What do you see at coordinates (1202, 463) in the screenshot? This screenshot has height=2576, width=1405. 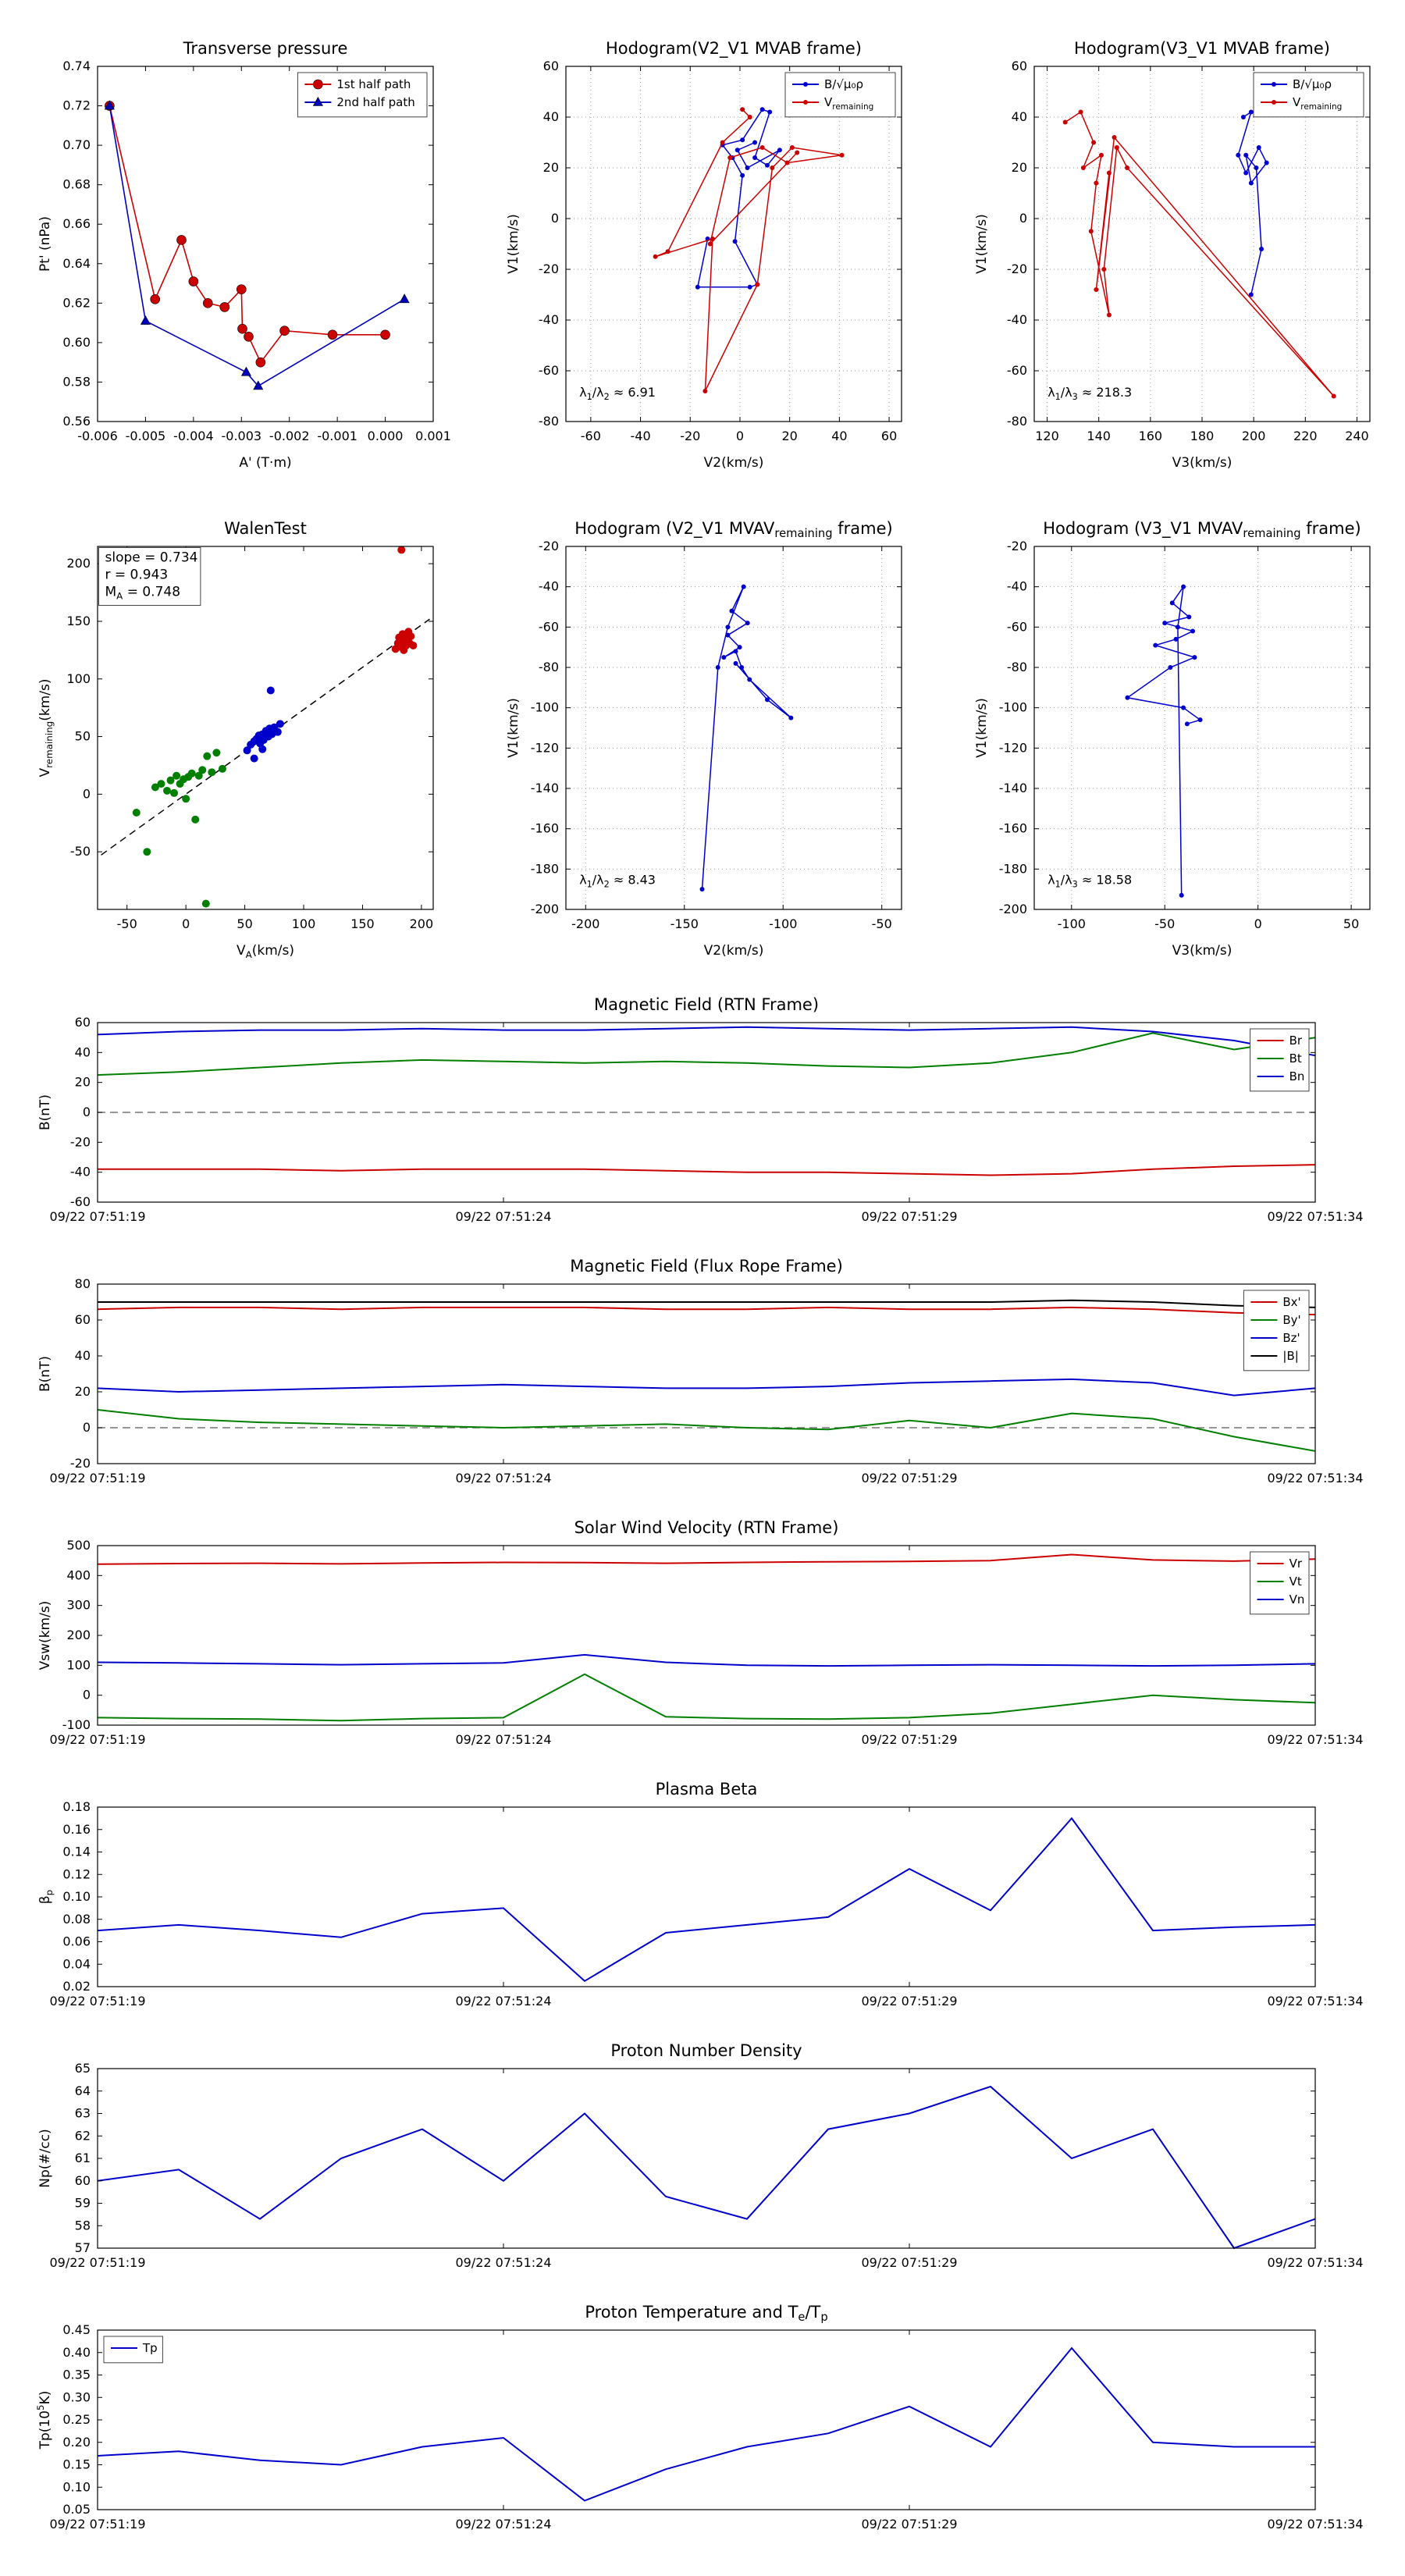 I see `x-axis-label: V3(km/s)` at bounding box center [1202, 463].